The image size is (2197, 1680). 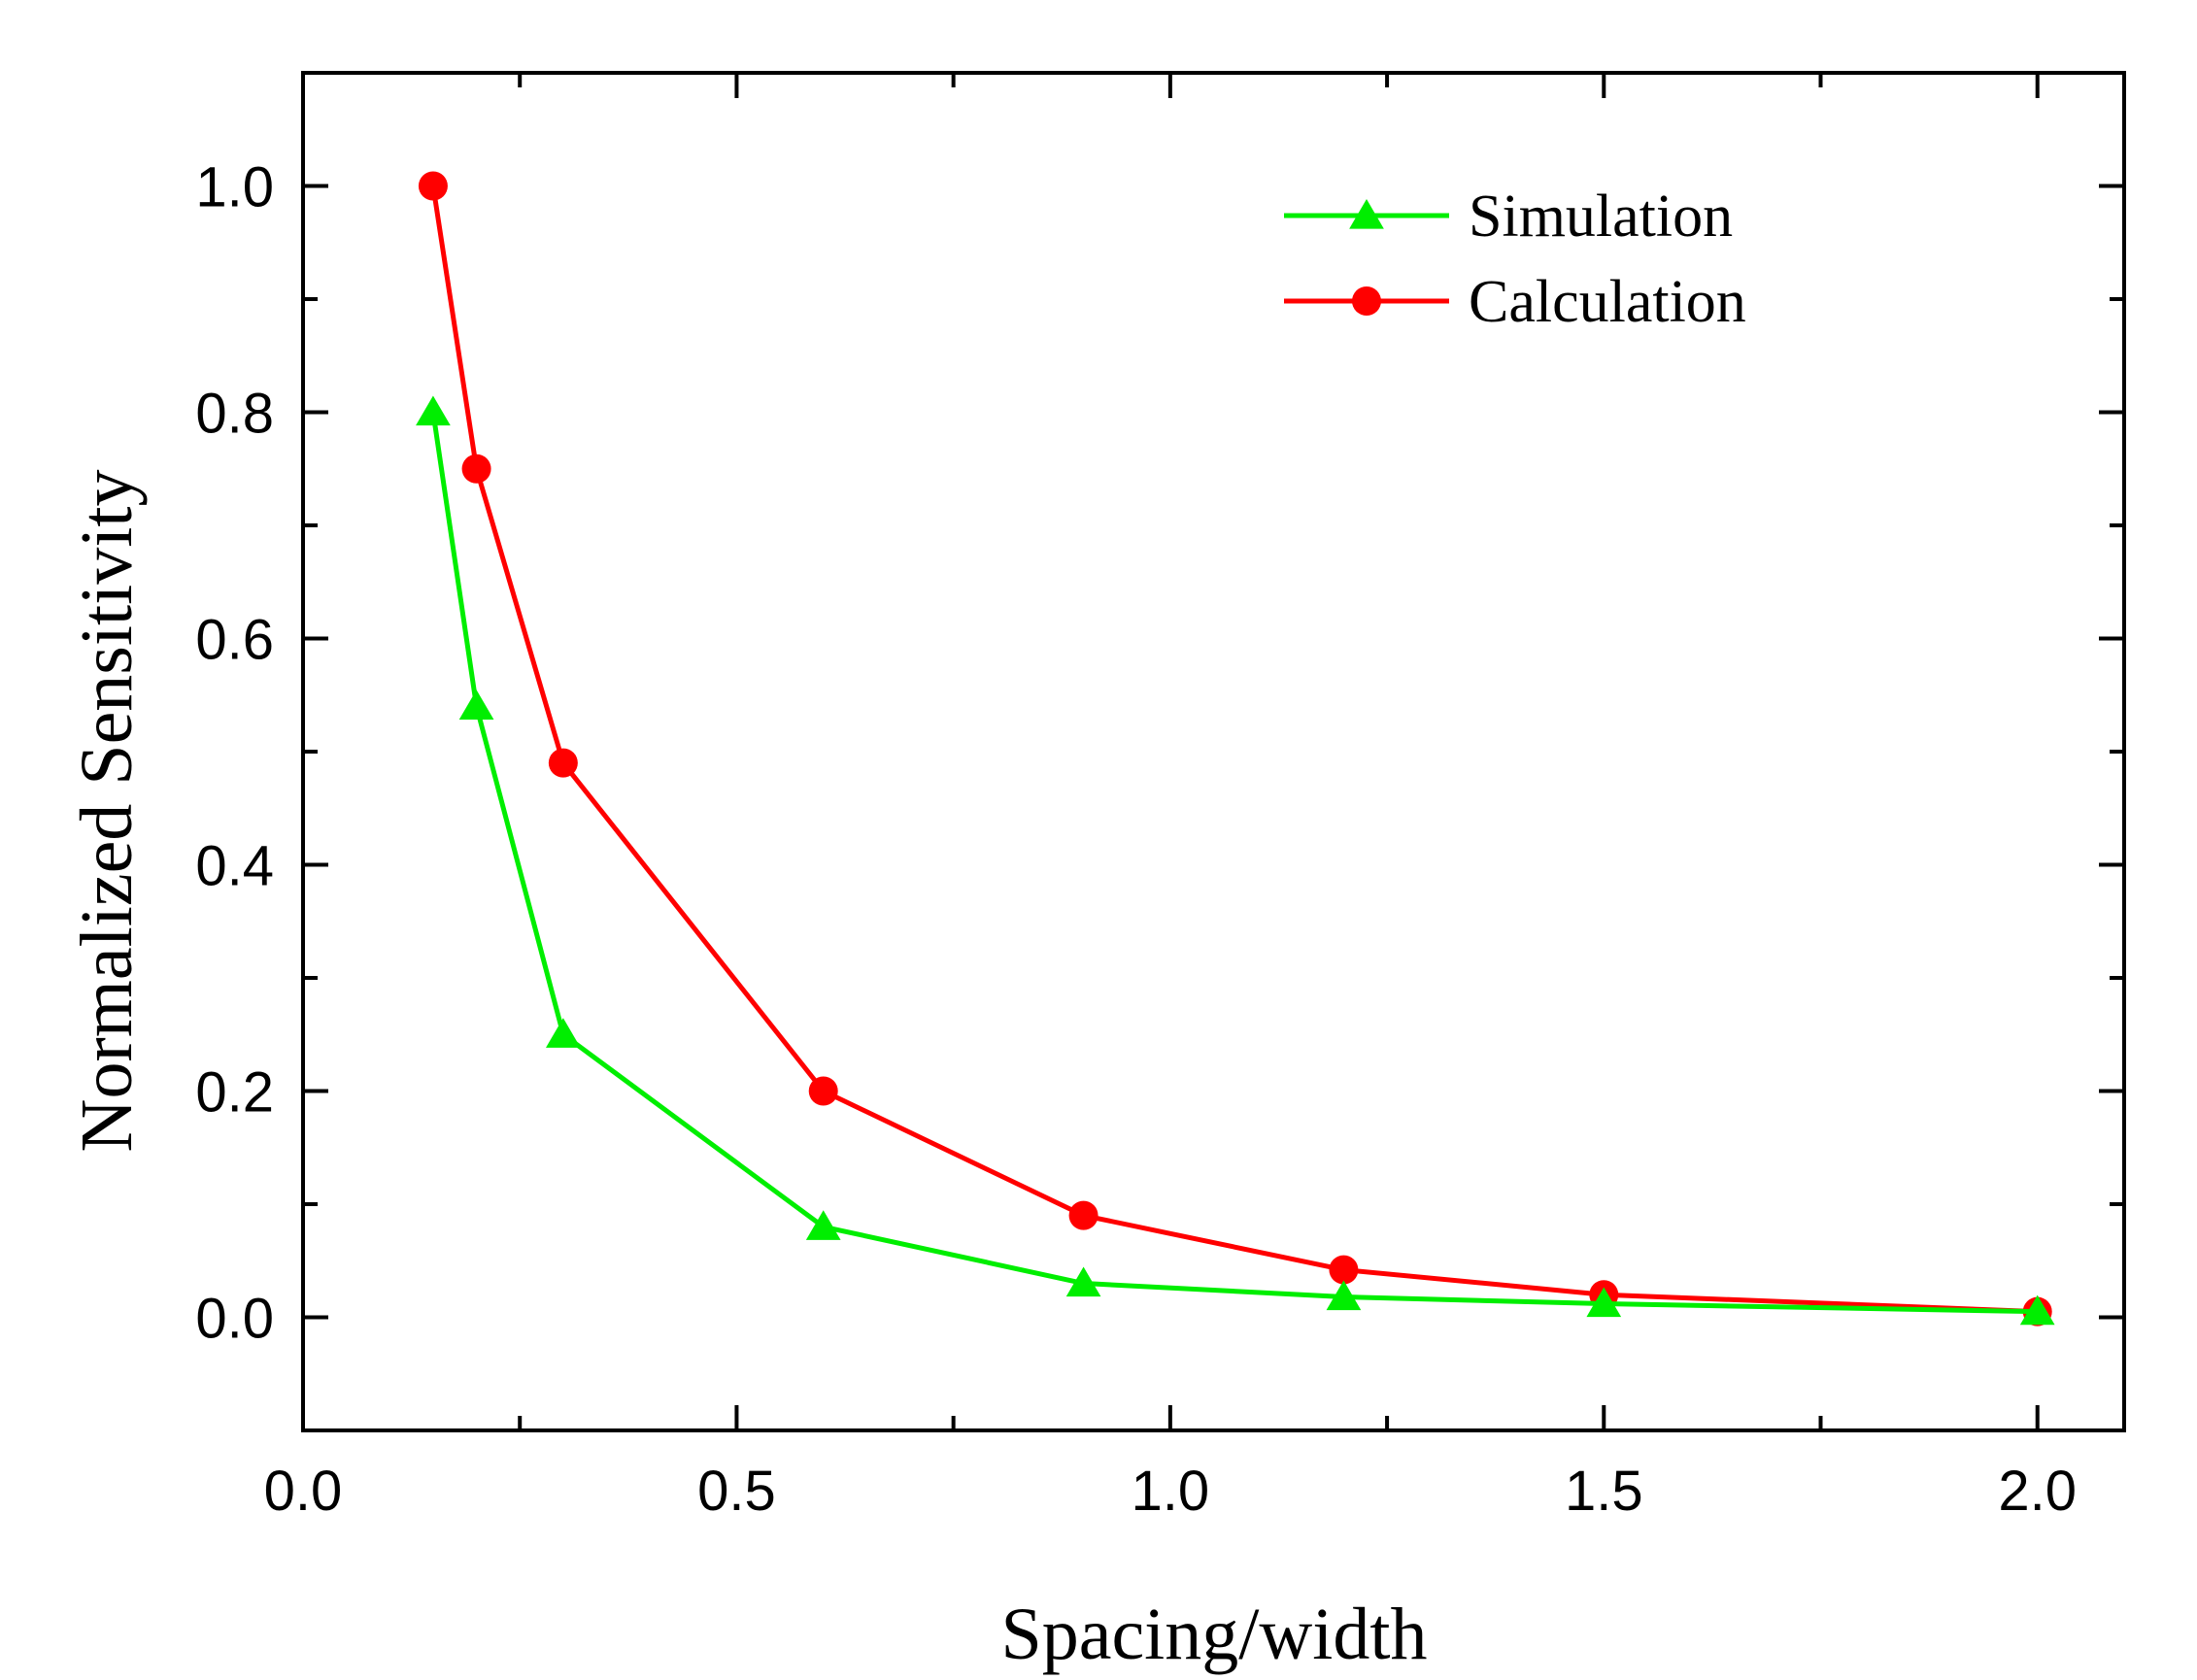 What do you see at coordinates (234, 414) in the screenshot?
I see `y-tick-label: 0.8` at bounding box center [234, 414].